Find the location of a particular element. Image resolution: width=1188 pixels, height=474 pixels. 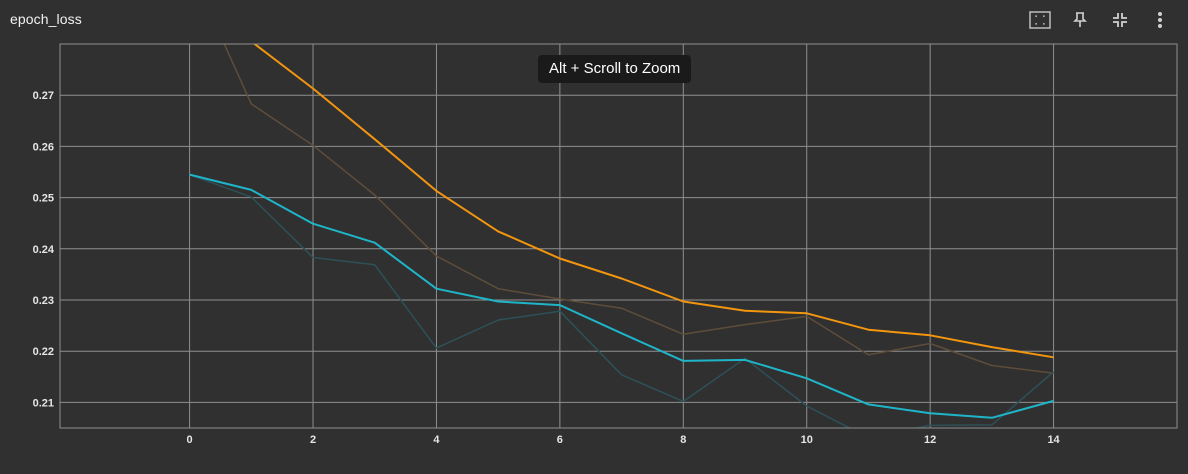

collapse-icon is located at coordinates (1120, 20).